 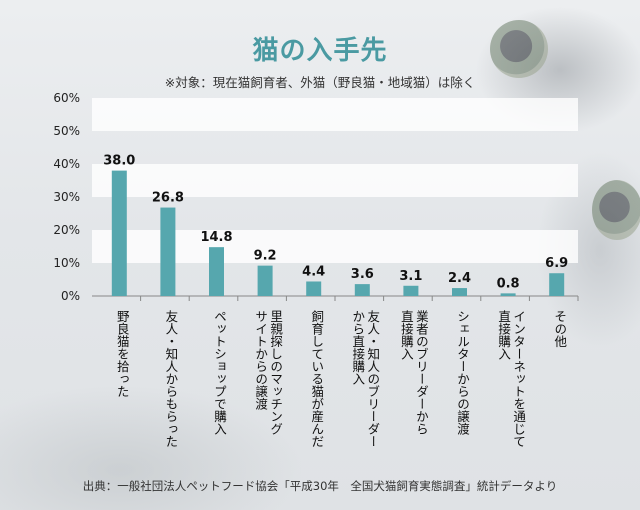 I want to click on y-tick-label: 60%, so click(x=66, y=98).